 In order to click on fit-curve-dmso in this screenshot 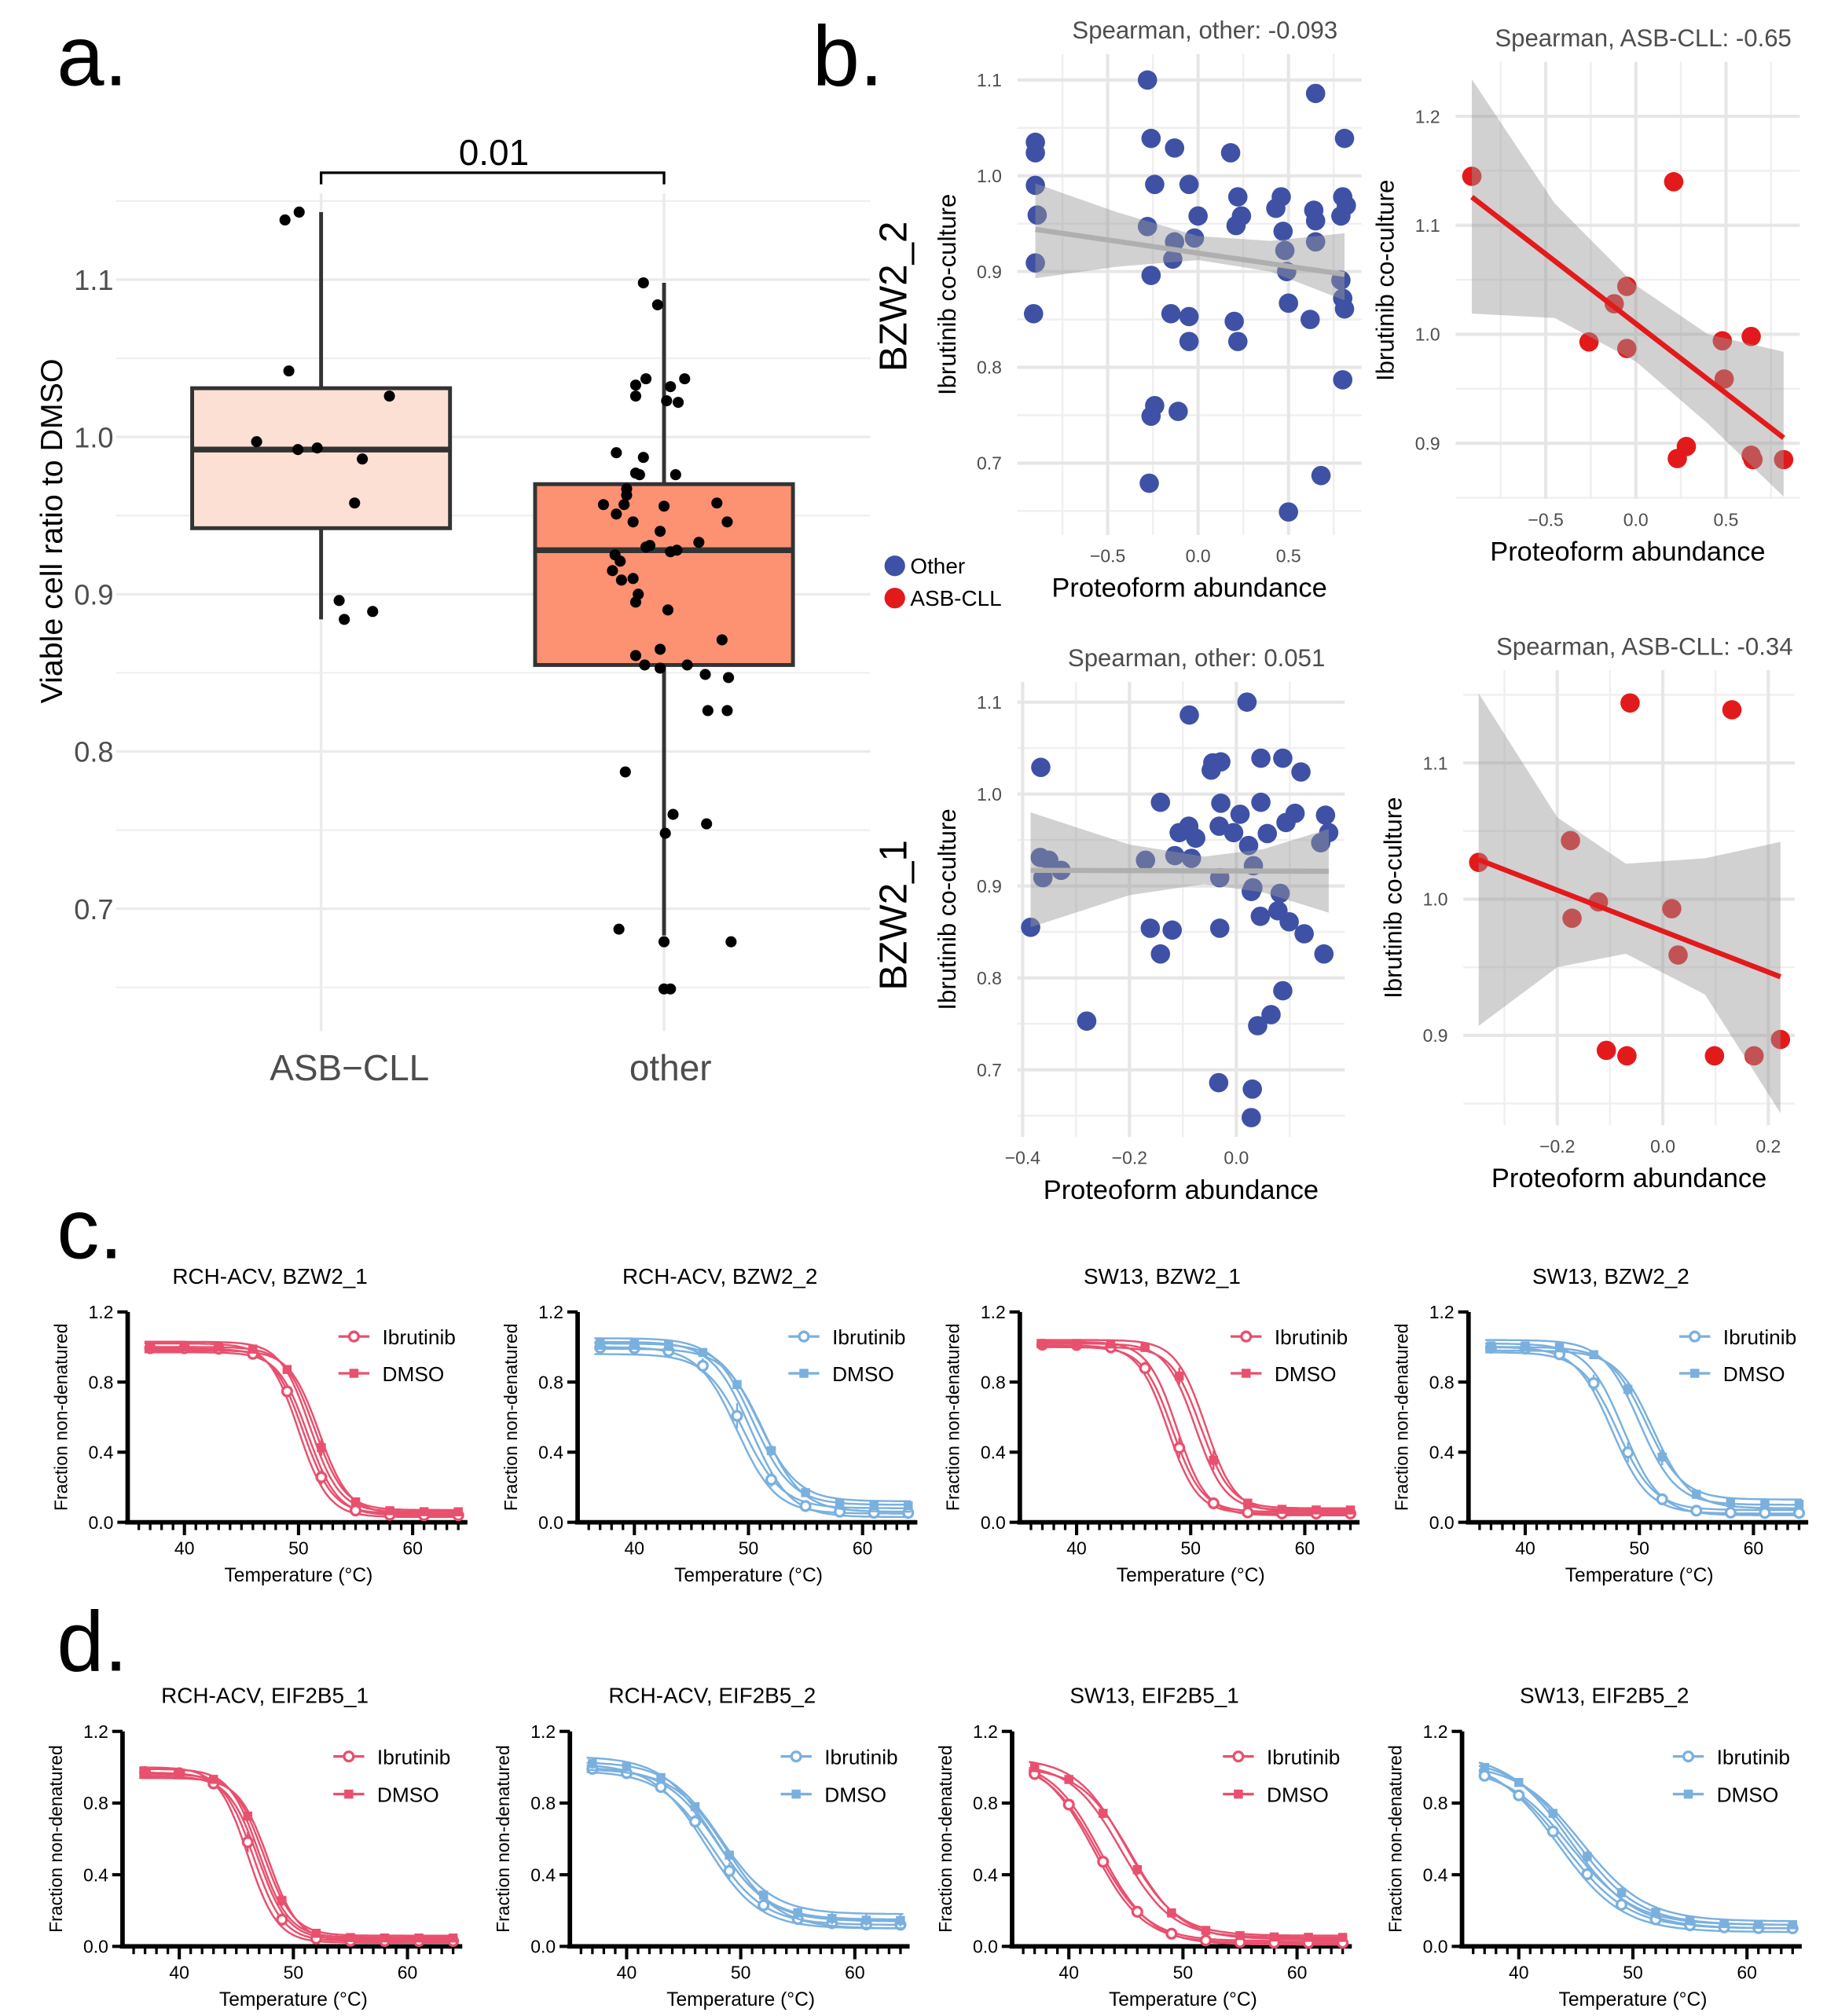, I will do `click(1637, 1845)`.